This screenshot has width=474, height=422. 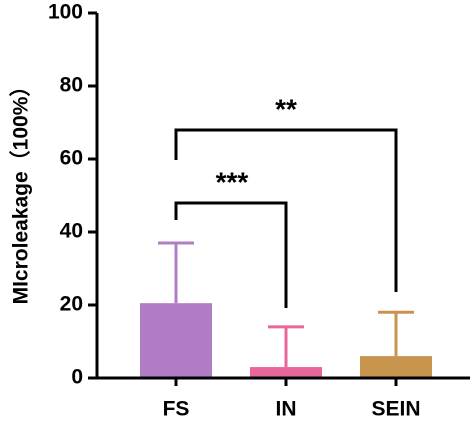 I want to click on y-tick-label: 20, so click(x=71, y=304).